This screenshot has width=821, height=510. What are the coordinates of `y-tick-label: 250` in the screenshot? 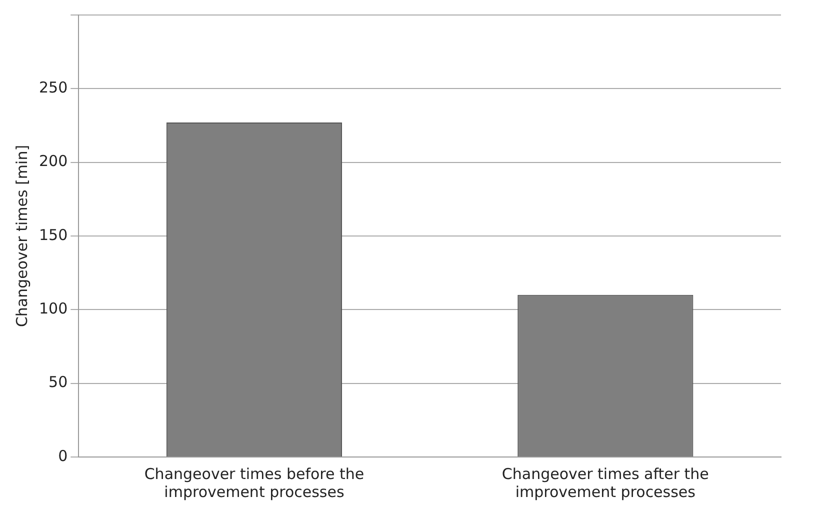 It's located at (53, 87).